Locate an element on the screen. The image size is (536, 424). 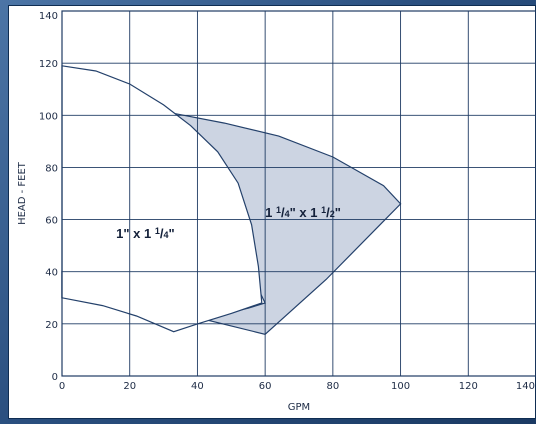
y-tick-label: 100 is located at coordinates (48, 116).